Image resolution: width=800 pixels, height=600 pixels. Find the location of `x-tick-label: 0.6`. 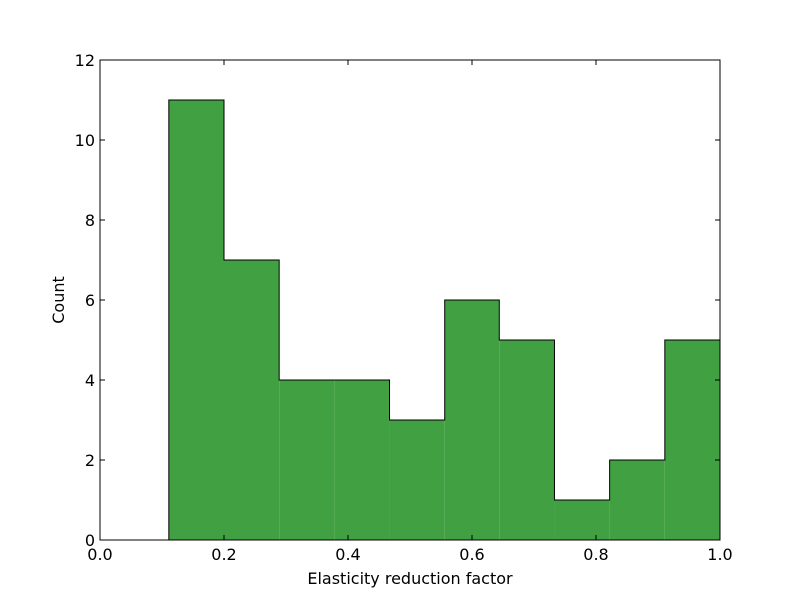

x-tick-label: 0.6 is located at coordinates (471, 554).